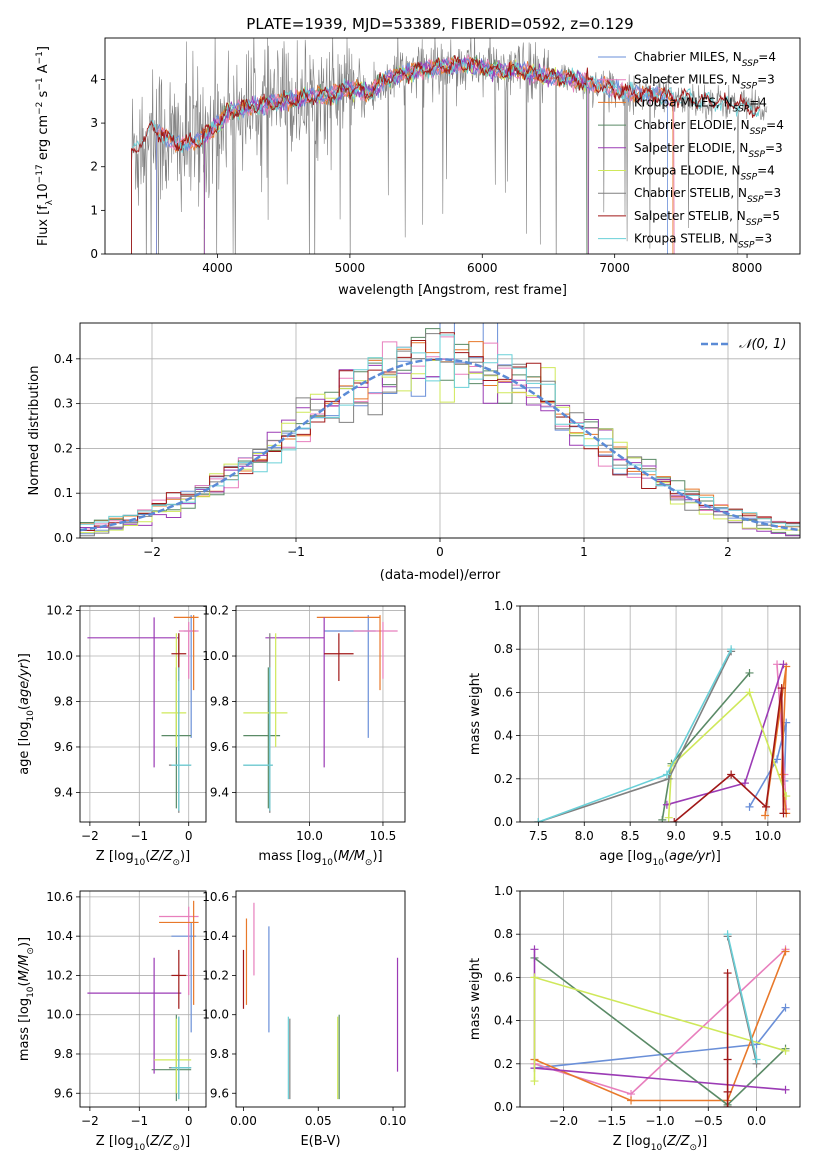  I want to click on y-tick-label: 0.3, so click(63, 404).